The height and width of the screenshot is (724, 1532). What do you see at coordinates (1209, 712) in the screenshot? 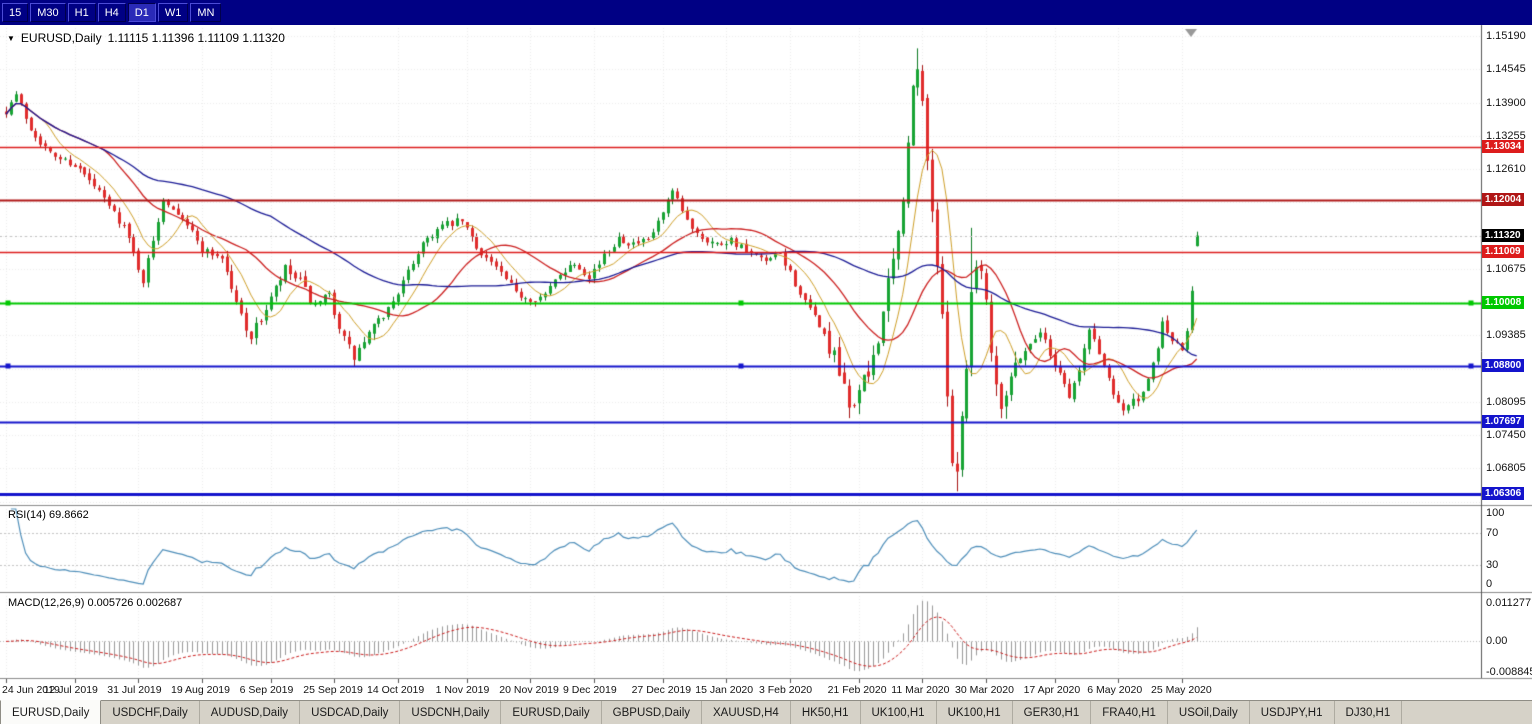
I see `chart-tab-usoil-daily: USOil,Daily` at bounding box center [1209, 712].